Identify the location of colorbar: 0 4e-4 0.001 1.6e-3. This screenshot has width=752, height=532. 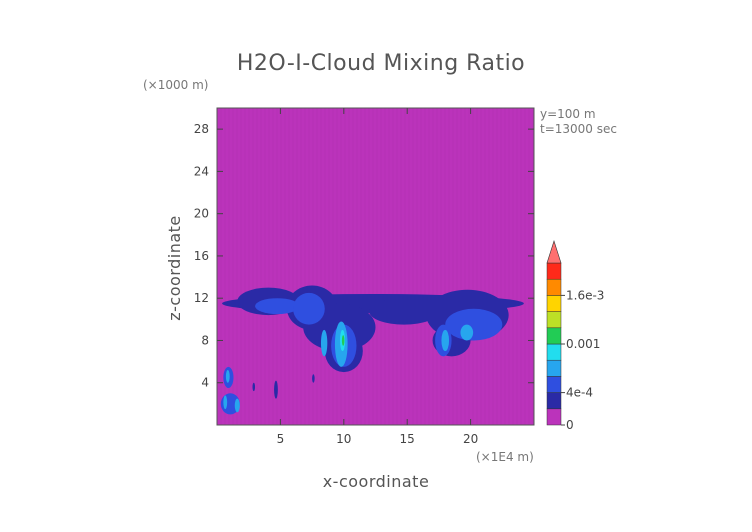
(575, 336).